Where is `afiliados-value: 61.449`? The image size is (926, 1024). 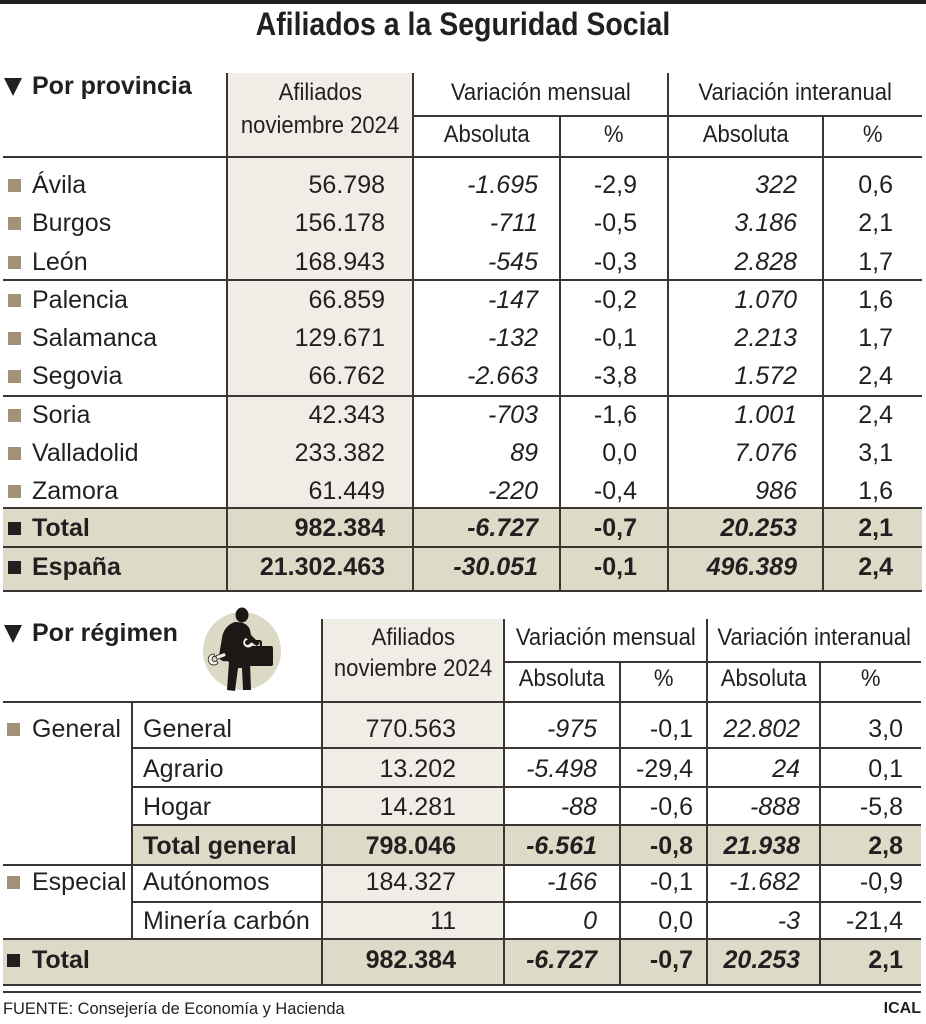
afiliados-value: 61.449 is located at coordinates (346, 491).